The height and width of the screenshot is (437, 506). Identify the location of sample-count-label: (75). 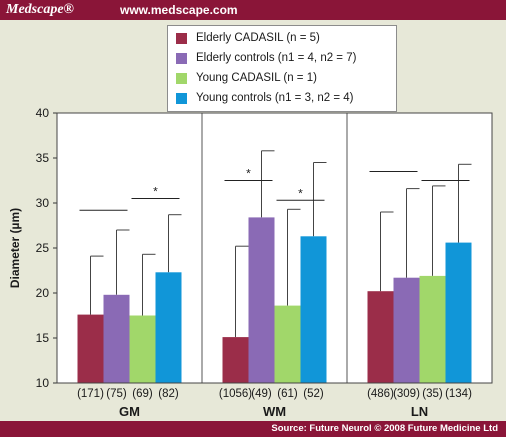
(116, 394).